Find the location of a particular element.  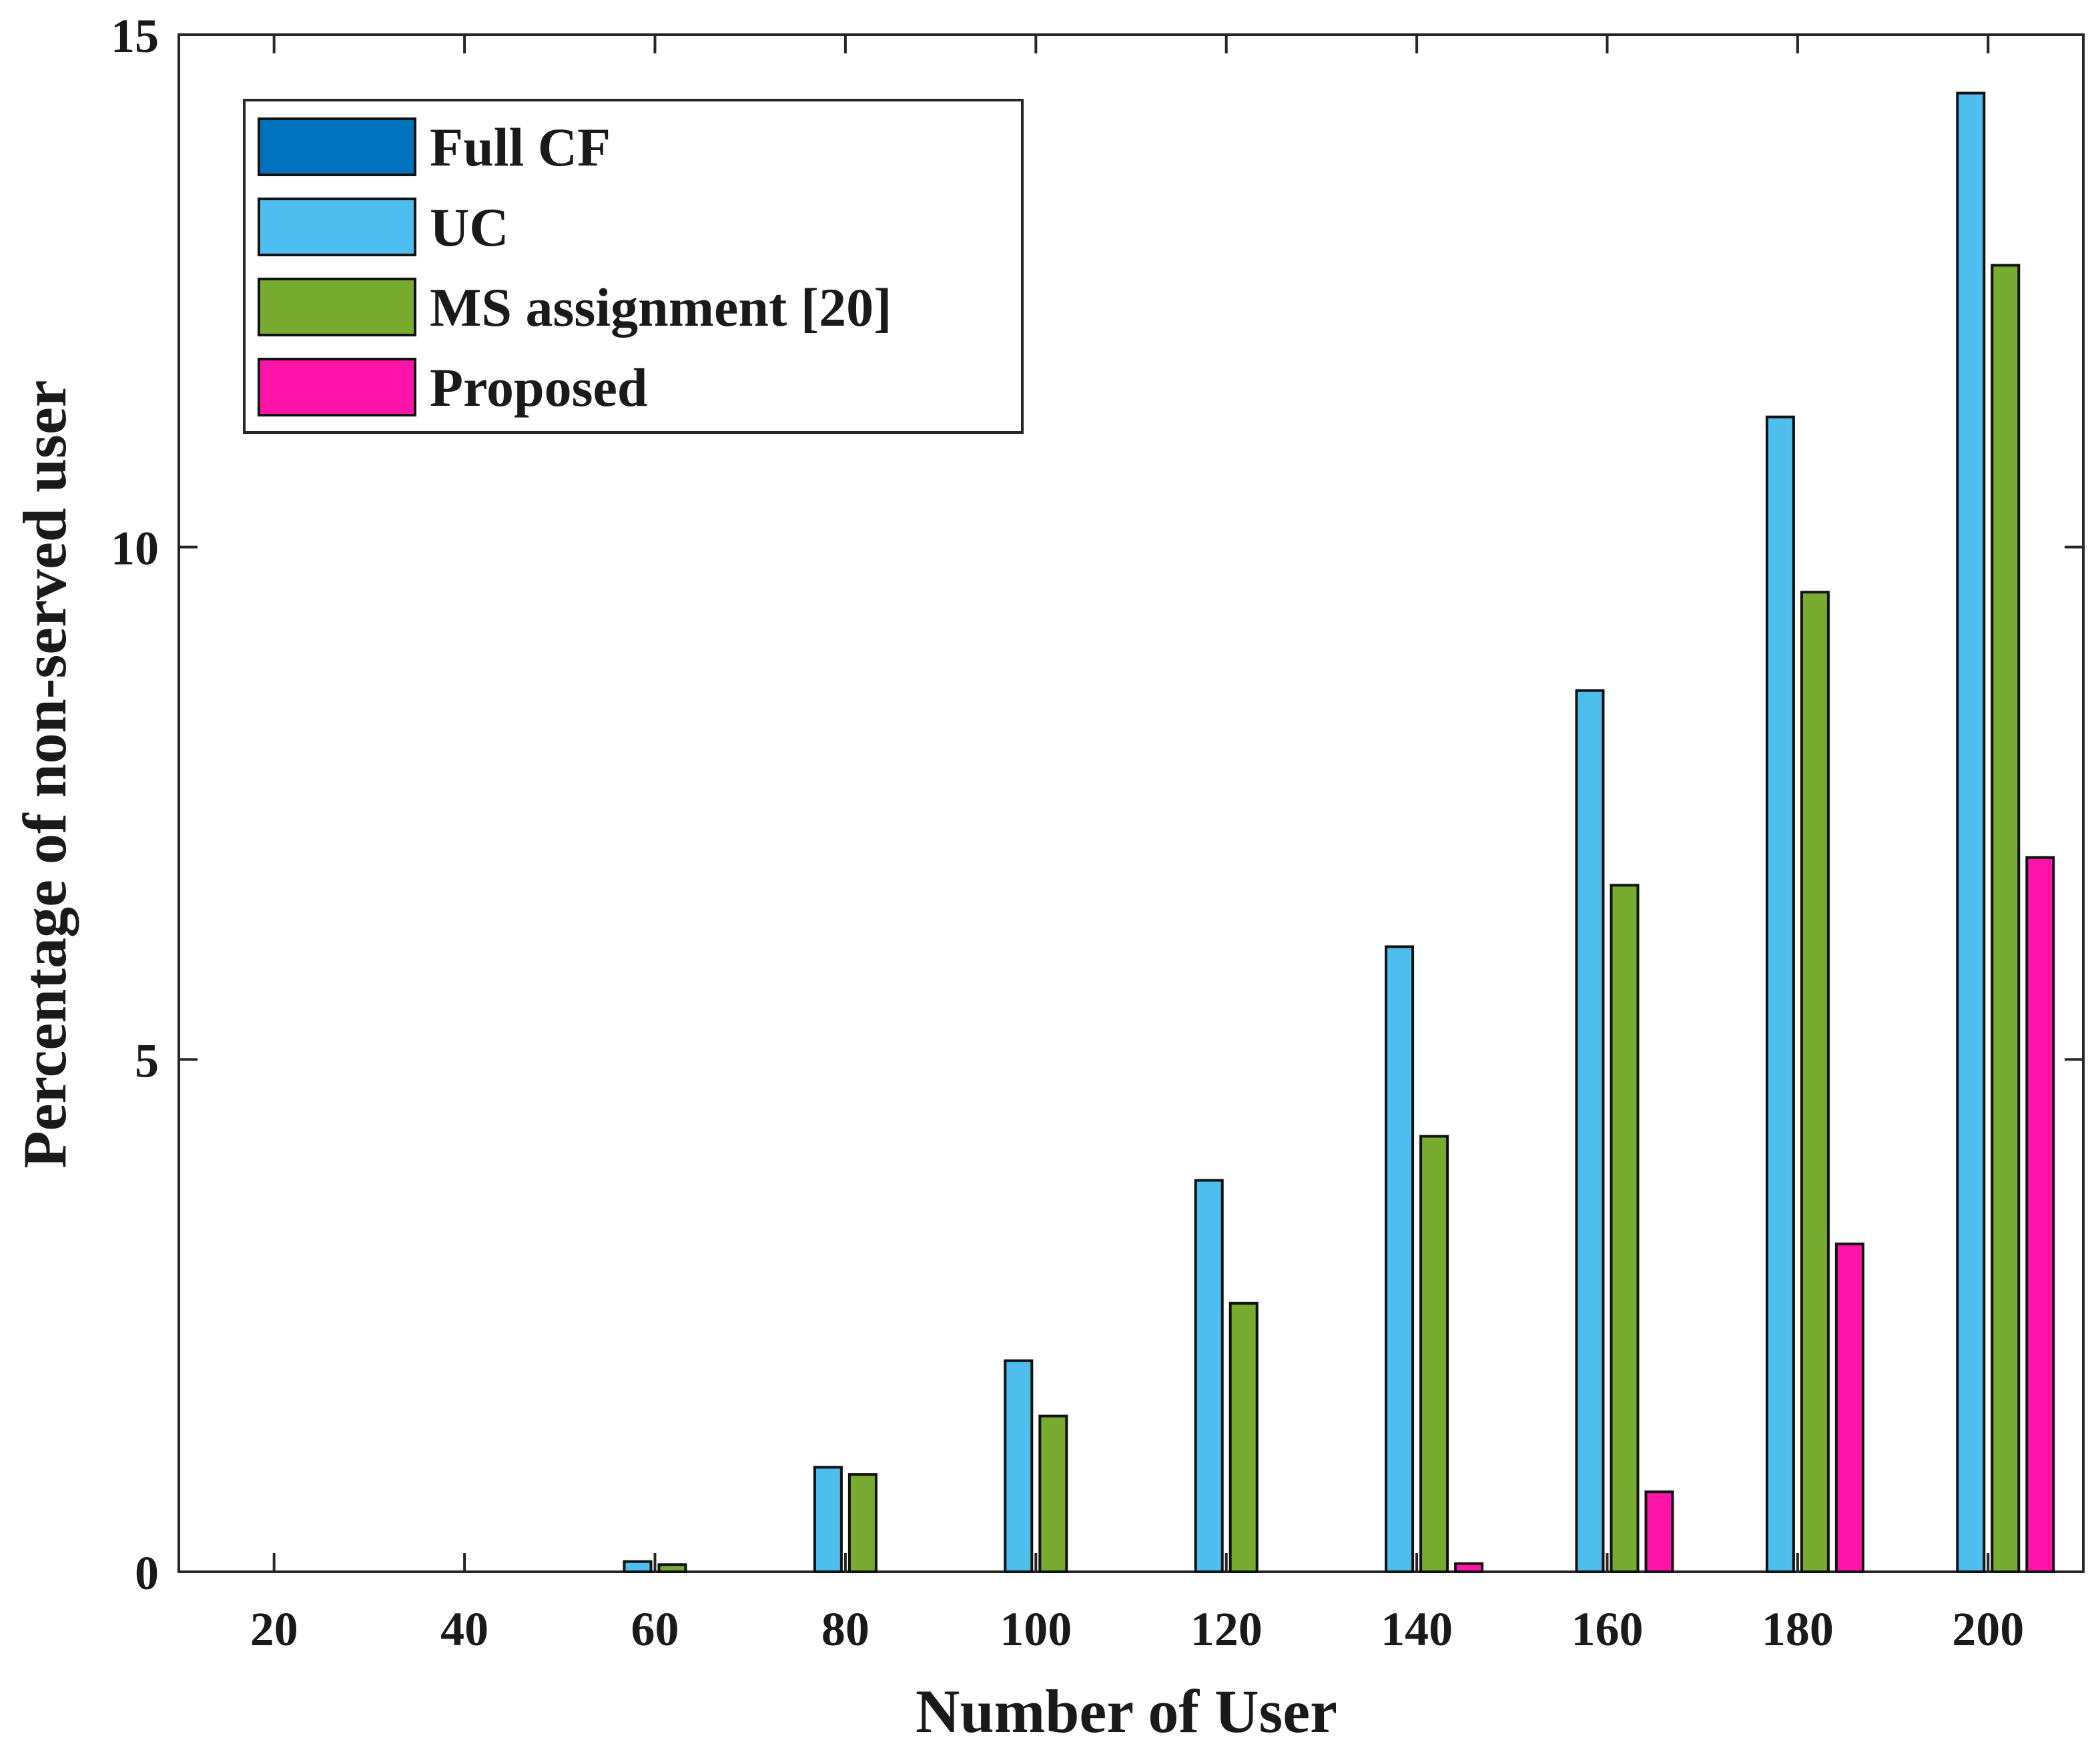

x-tick-label: 100 is located at coordinates (1036, 1629).